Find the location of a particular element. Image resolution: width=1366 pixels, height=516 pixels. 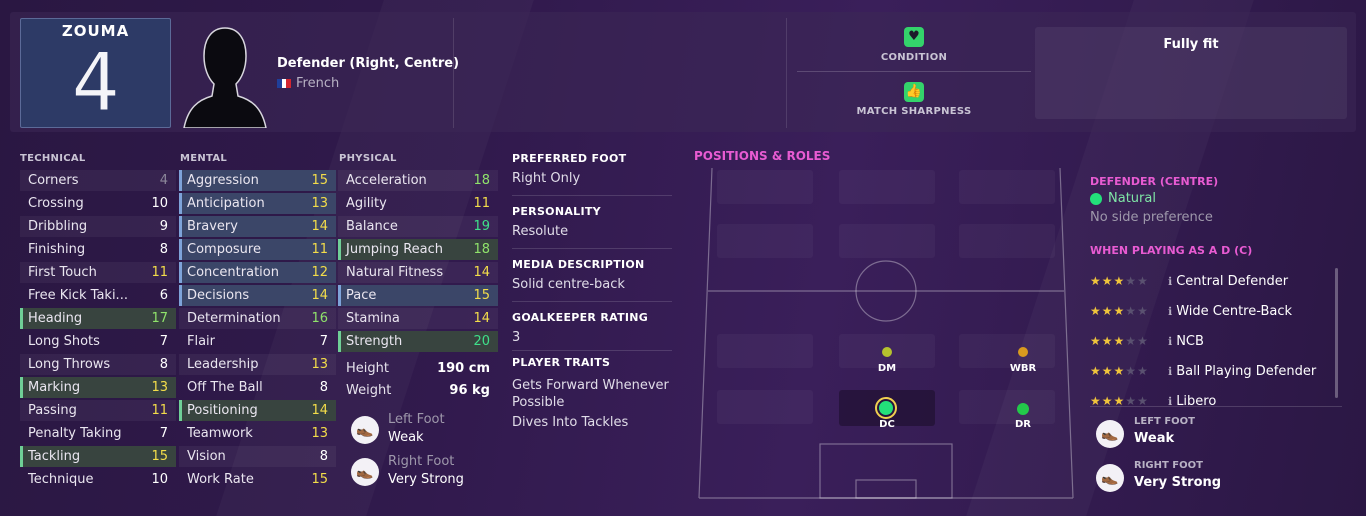

attribute-name: Balance is located at coordinates (372, 226).